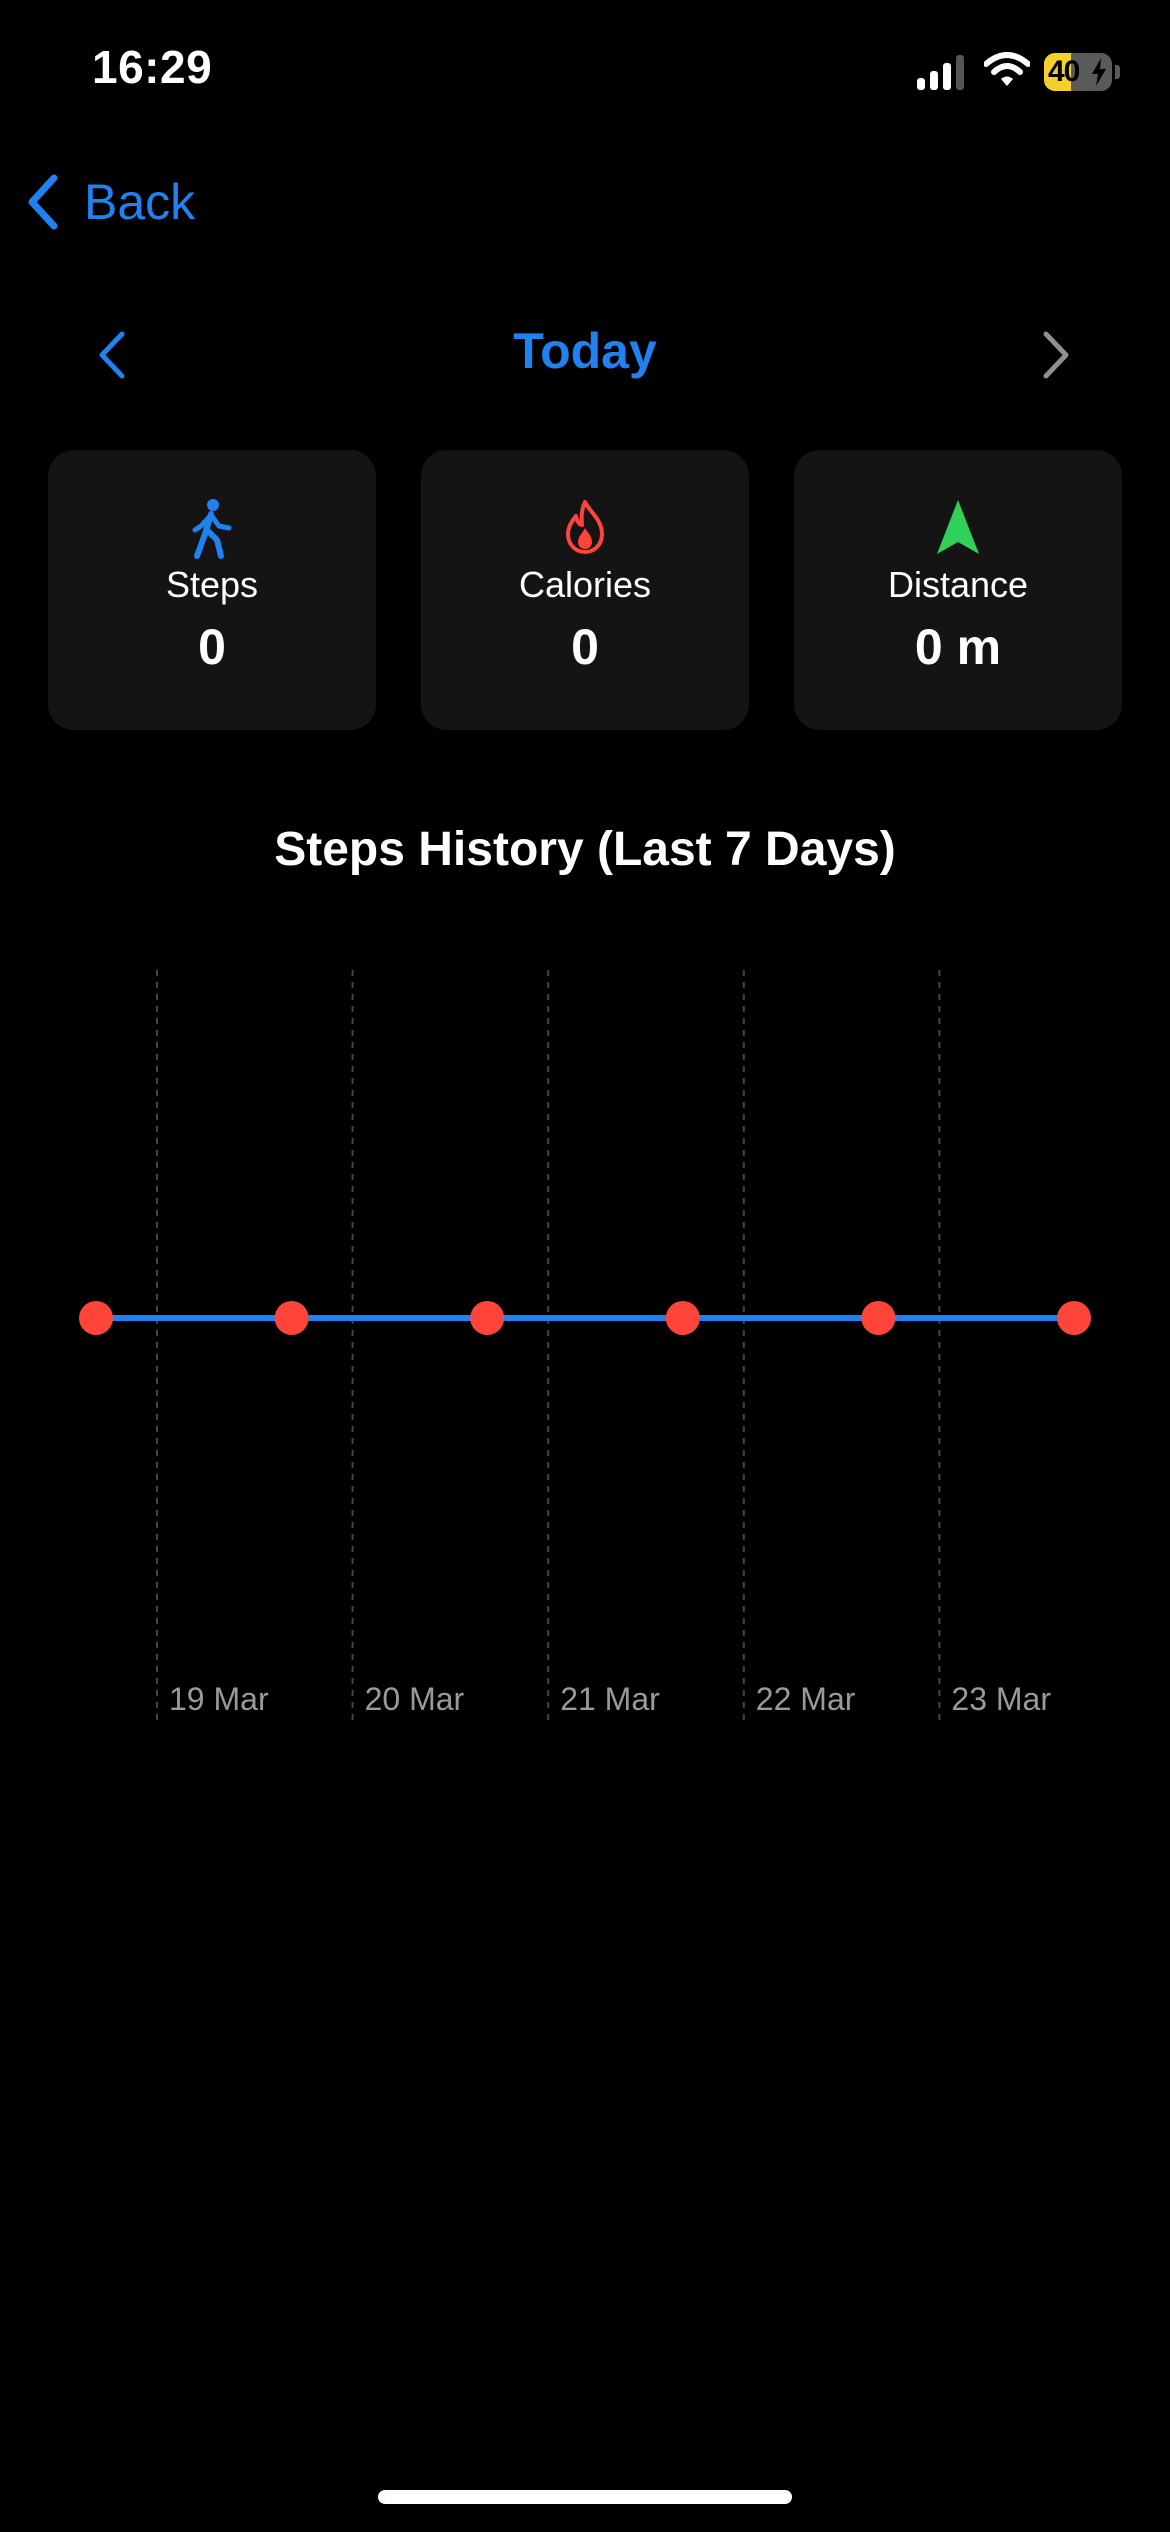 This screenshot has height=2532, width=1170. I want to click on steps-card: Steps 0, so click(212, 590).